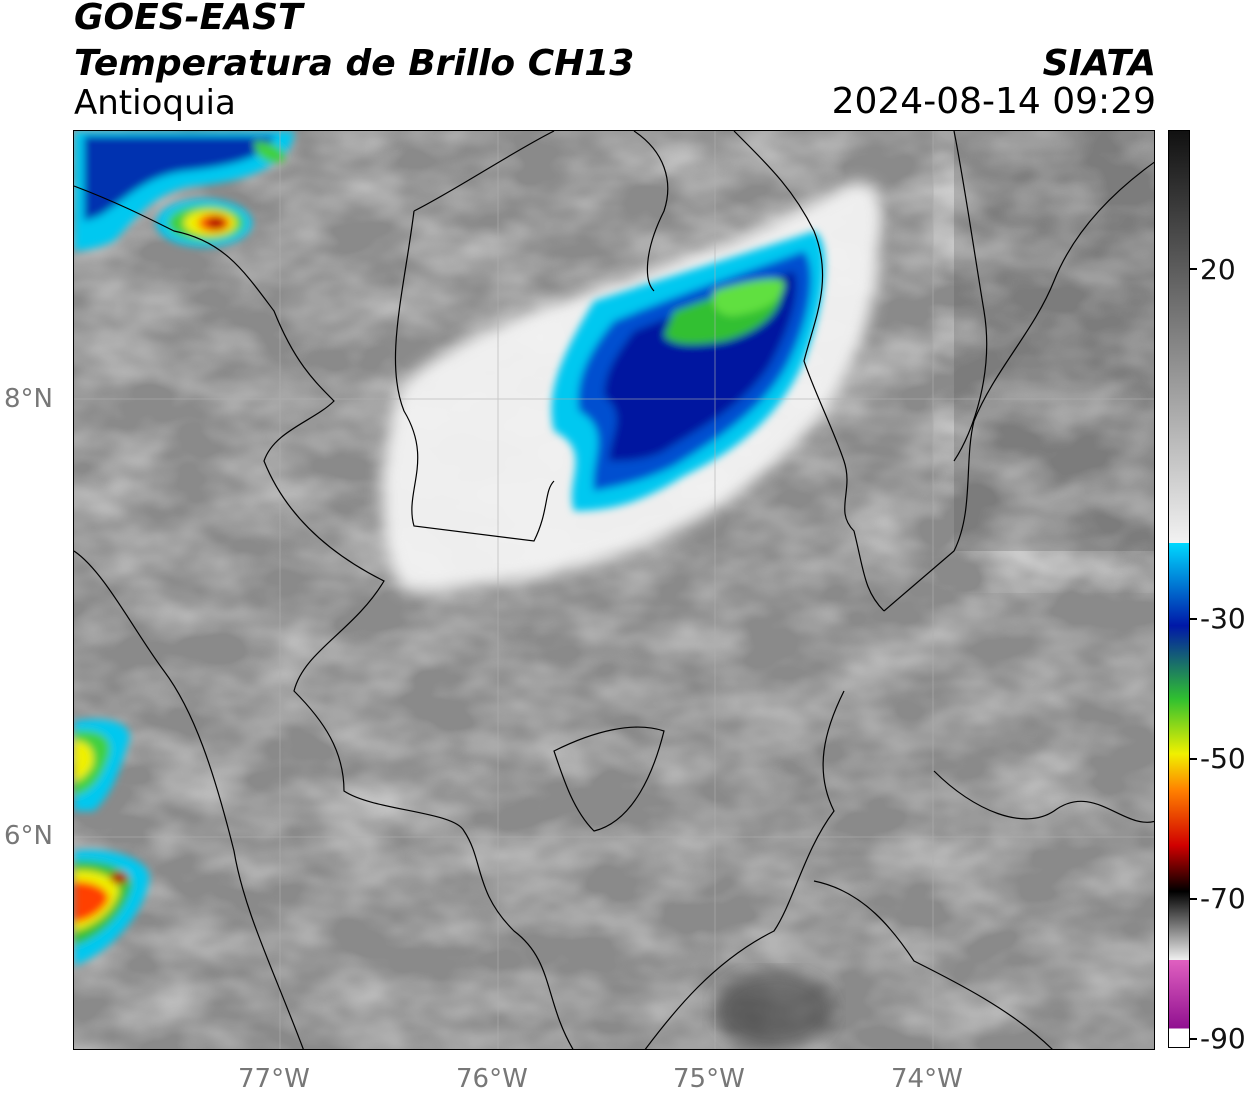 The width and height of the screenshot is (1252, 1099). I want to click on colorbar-tick-minus70: -70, so click(1223, 898).